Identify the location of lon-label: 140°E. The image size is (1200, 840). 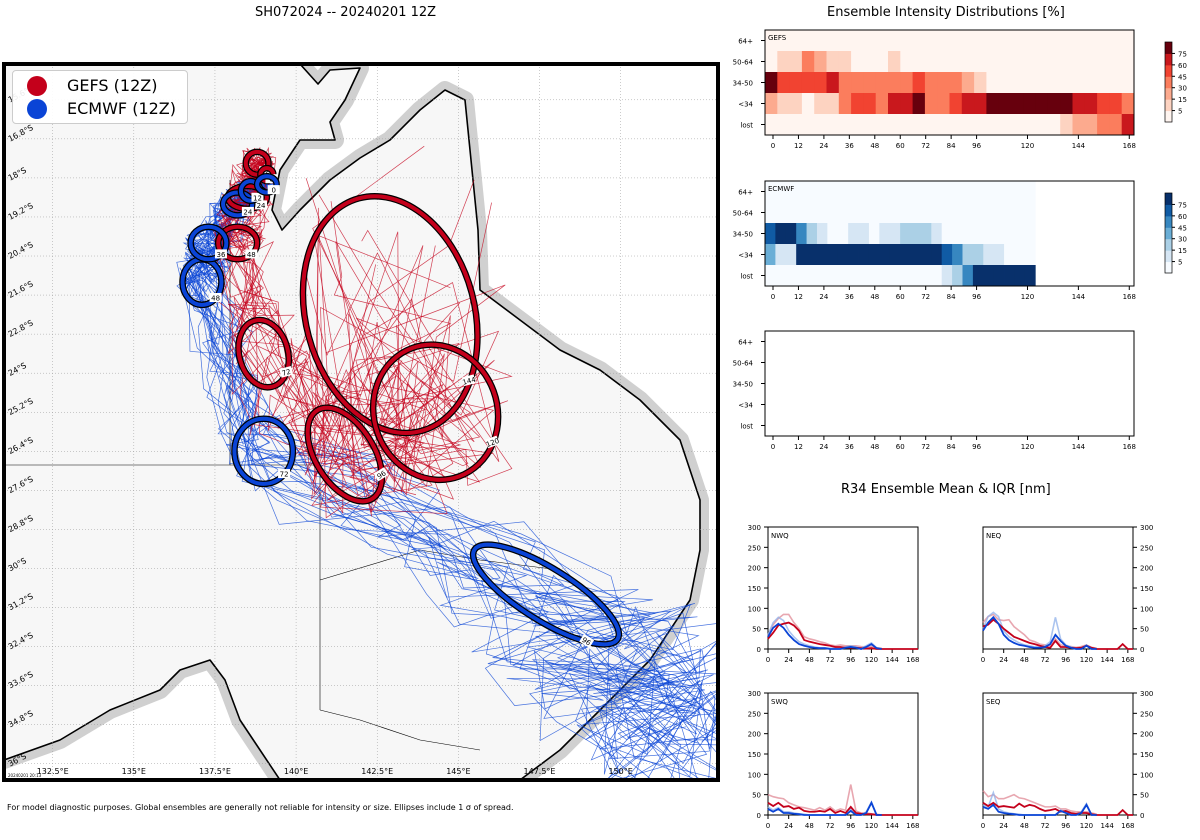
(296, 771).